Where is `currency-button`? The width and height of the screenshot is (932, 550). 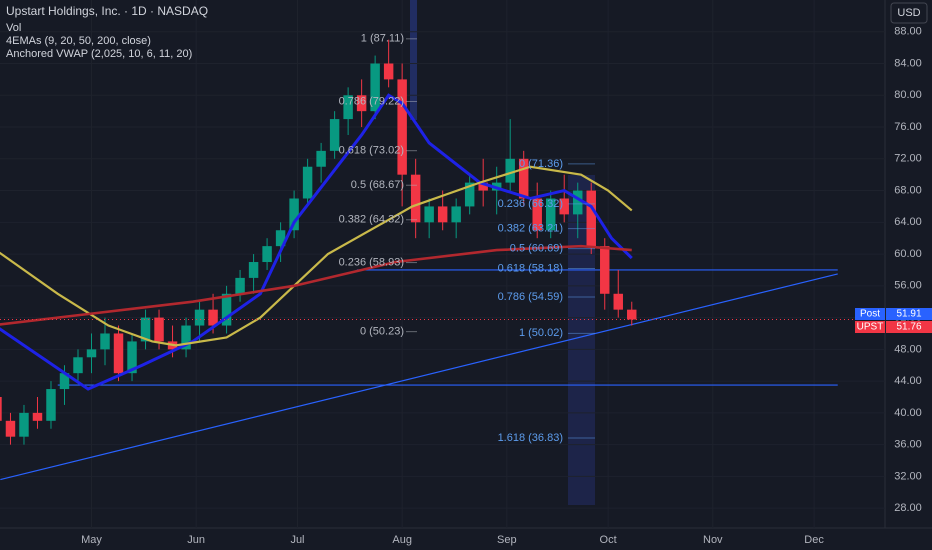
currency-button is located at coordinates (909, 13).